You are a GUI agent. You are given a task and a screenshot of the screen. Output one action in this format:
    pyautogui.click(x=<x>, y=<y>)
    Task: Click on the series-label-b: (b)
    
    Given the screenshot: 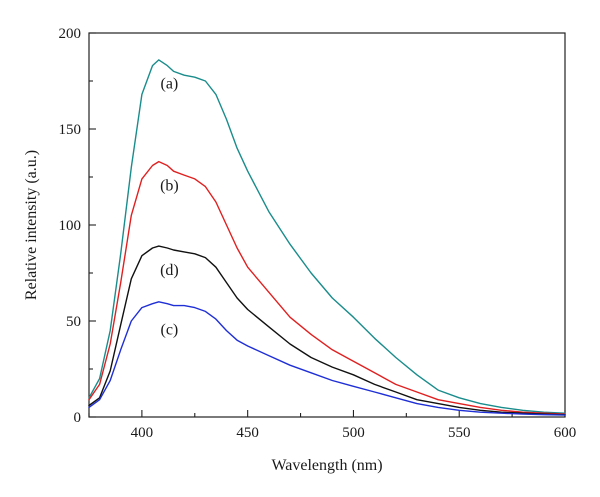 What is the action you would take?
    pyautogui.click(x=169, y=185)
    